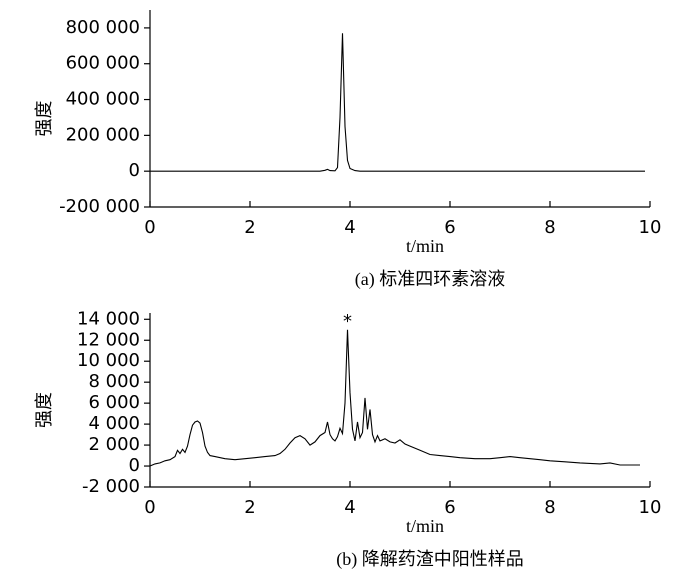 This screenshot has height=572, width=700. What do you see at coordinates (103, 99) in the screenshot?
I see `y-tick-label: 400 000` at bounding box center [103, 99].